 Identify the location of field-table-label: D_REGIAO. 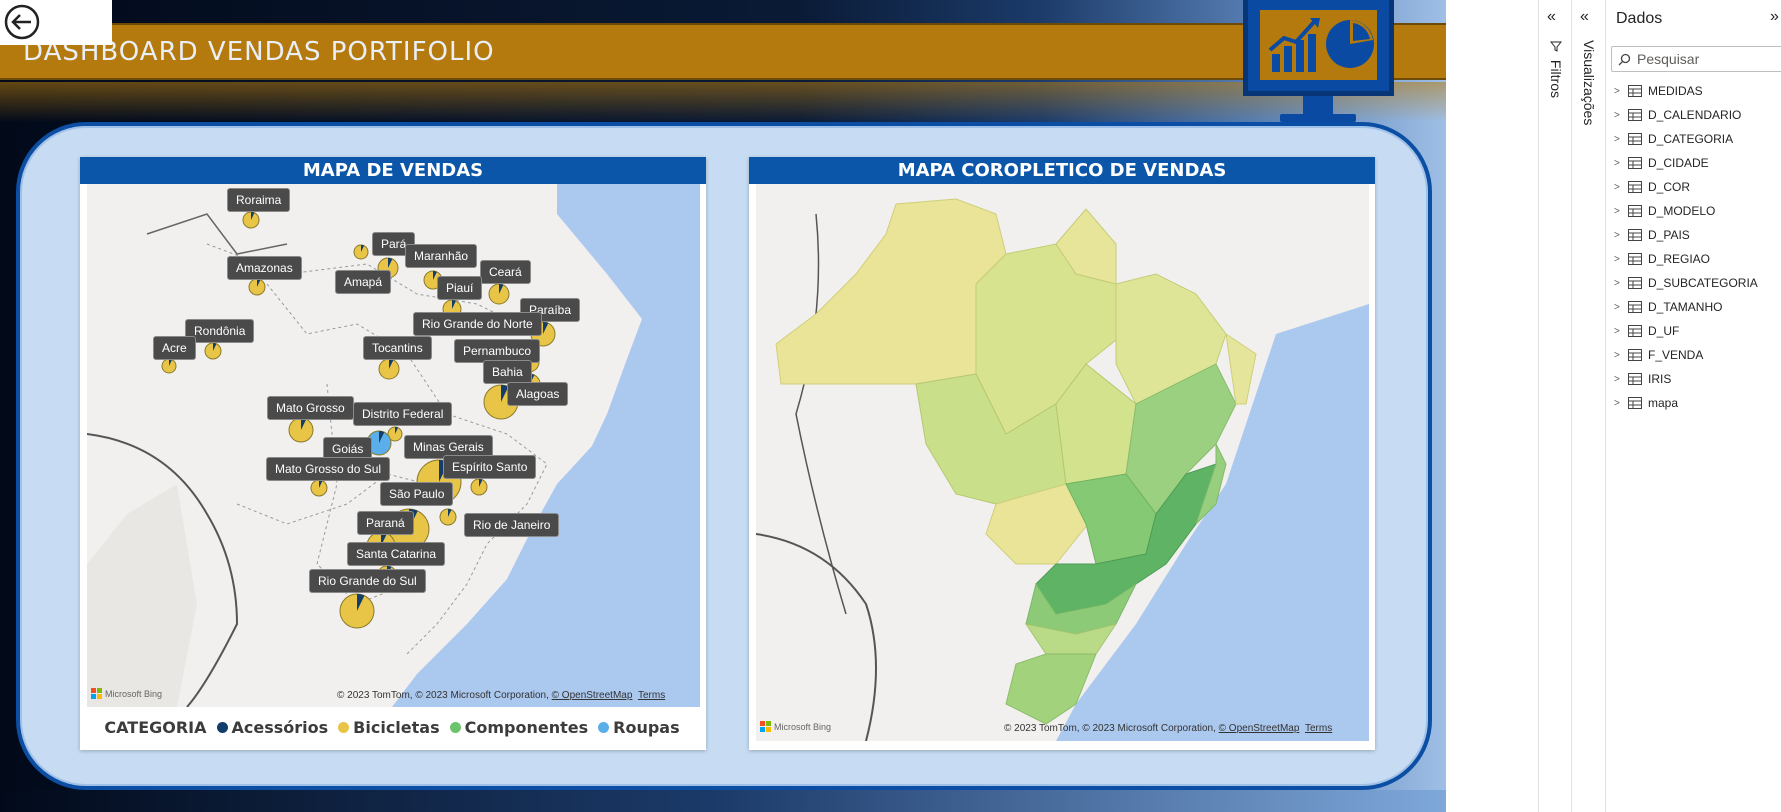
(1679, 259).